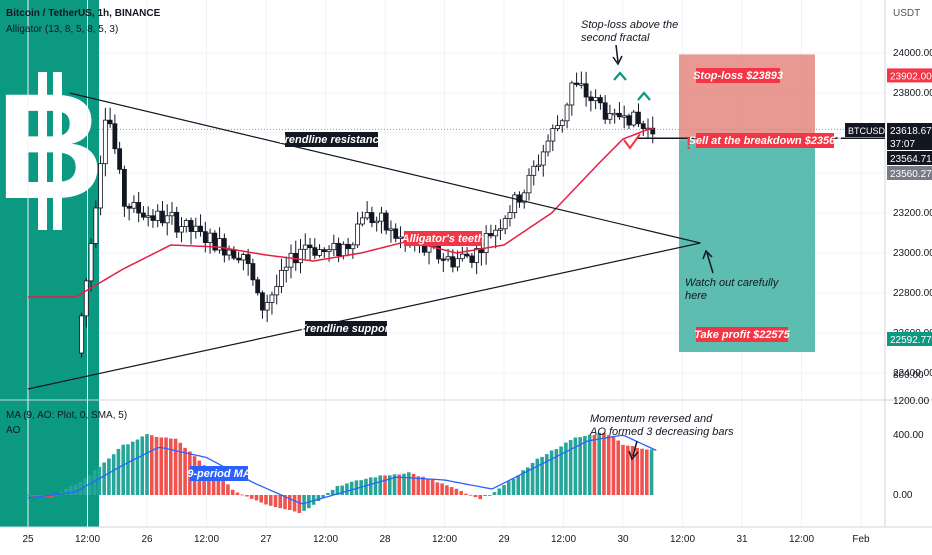 This screenshot has width=932, height=555. What do you see at coordinates (911, 174) in the screenshot?
I see `badge-mid2: 23560.27` at bounding box center [911, 174].